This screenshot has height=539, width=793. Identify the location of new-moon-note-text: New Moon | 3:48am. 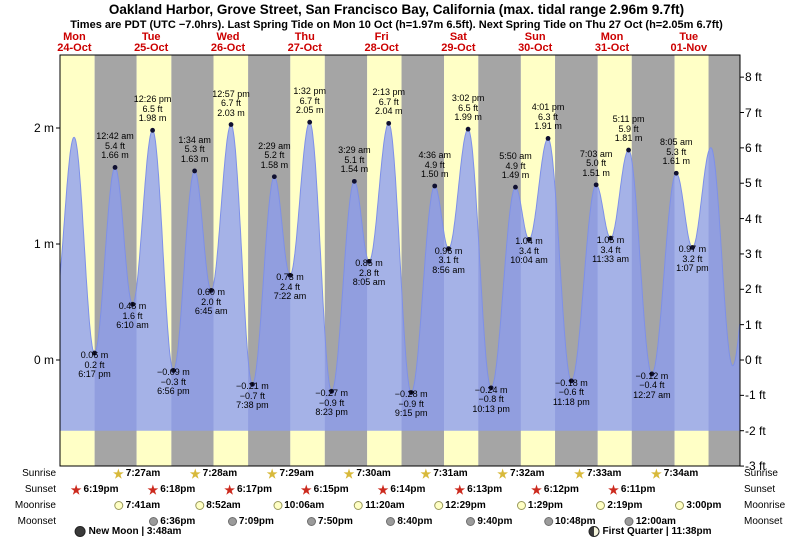
(135, 531).